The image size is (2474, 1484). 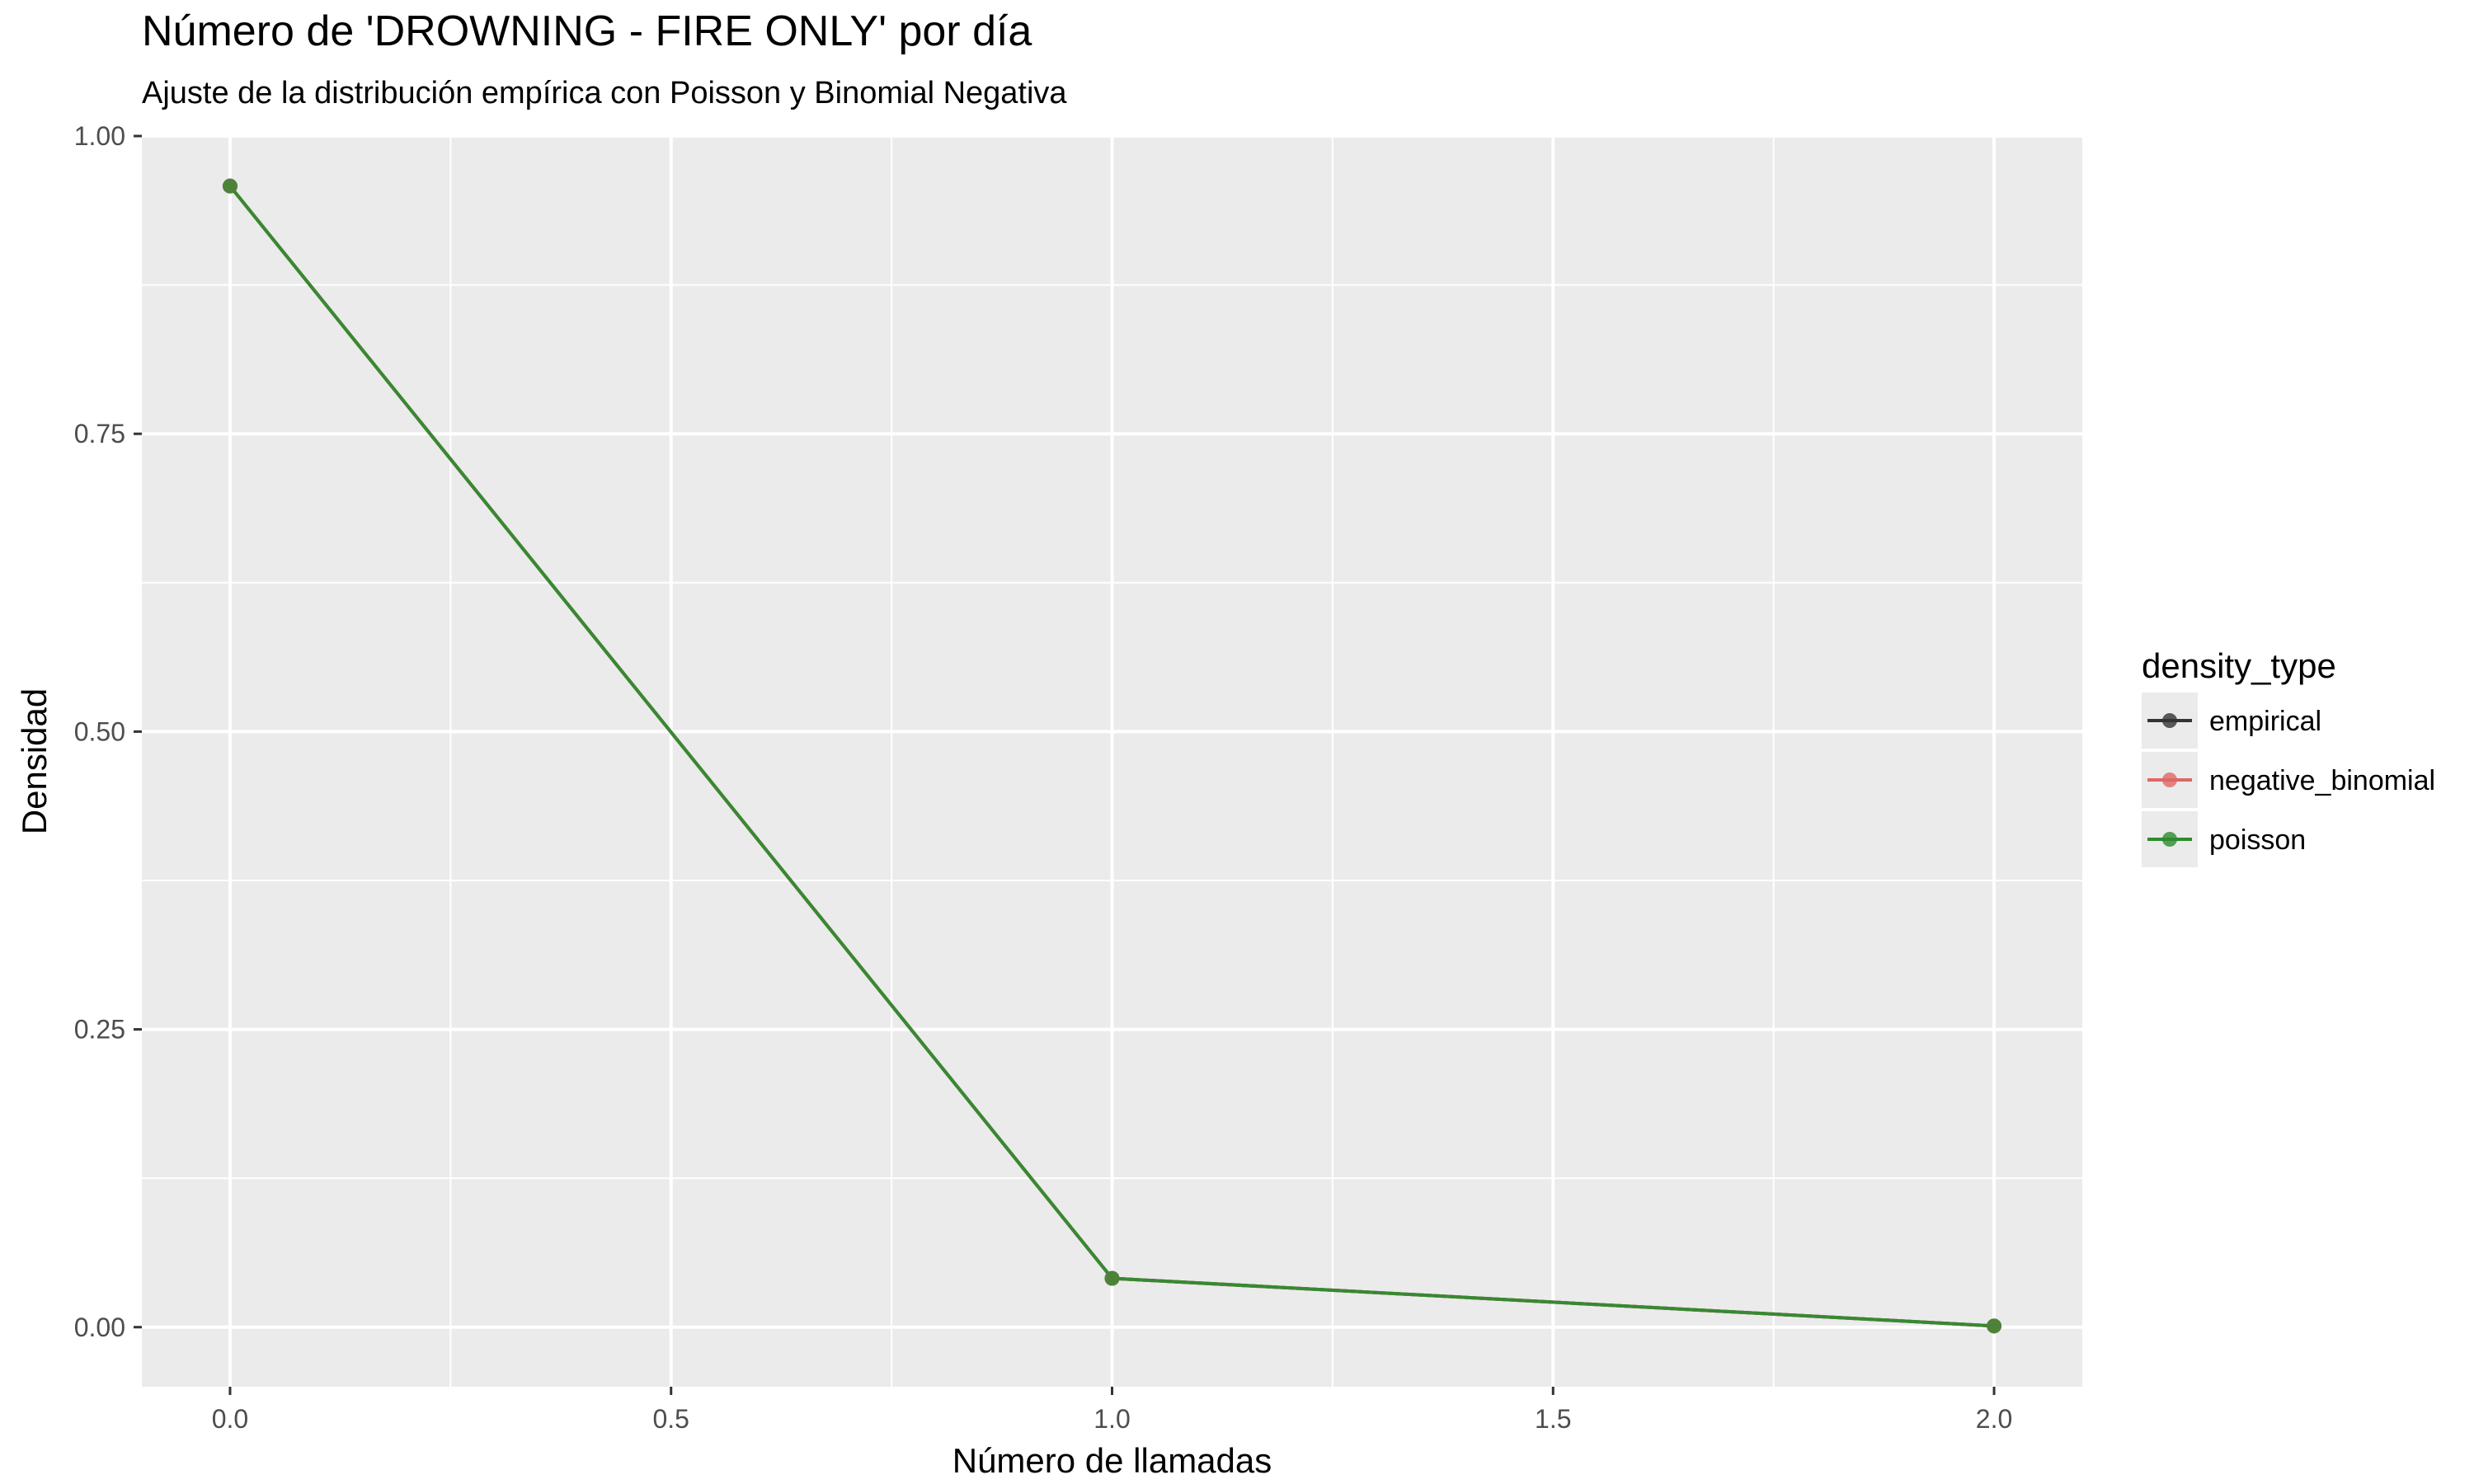 I want to click on x-tick-label: 2.0, so click(x=1994, y=1419).